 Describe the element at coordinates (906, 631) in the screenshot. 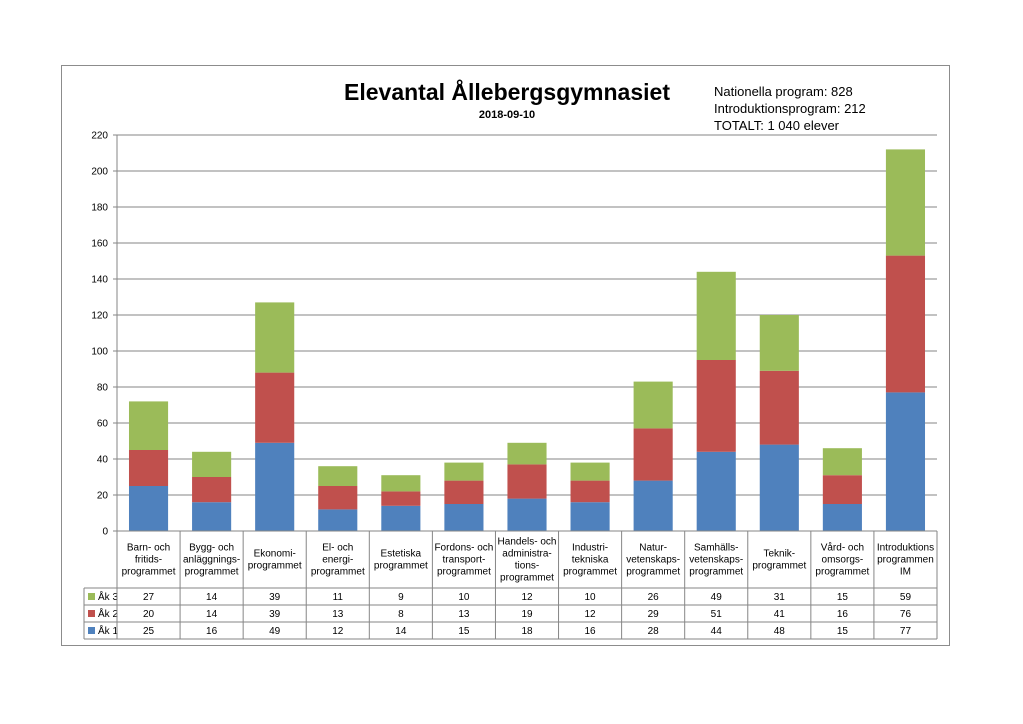

I see `table-cell: 77` at that location.